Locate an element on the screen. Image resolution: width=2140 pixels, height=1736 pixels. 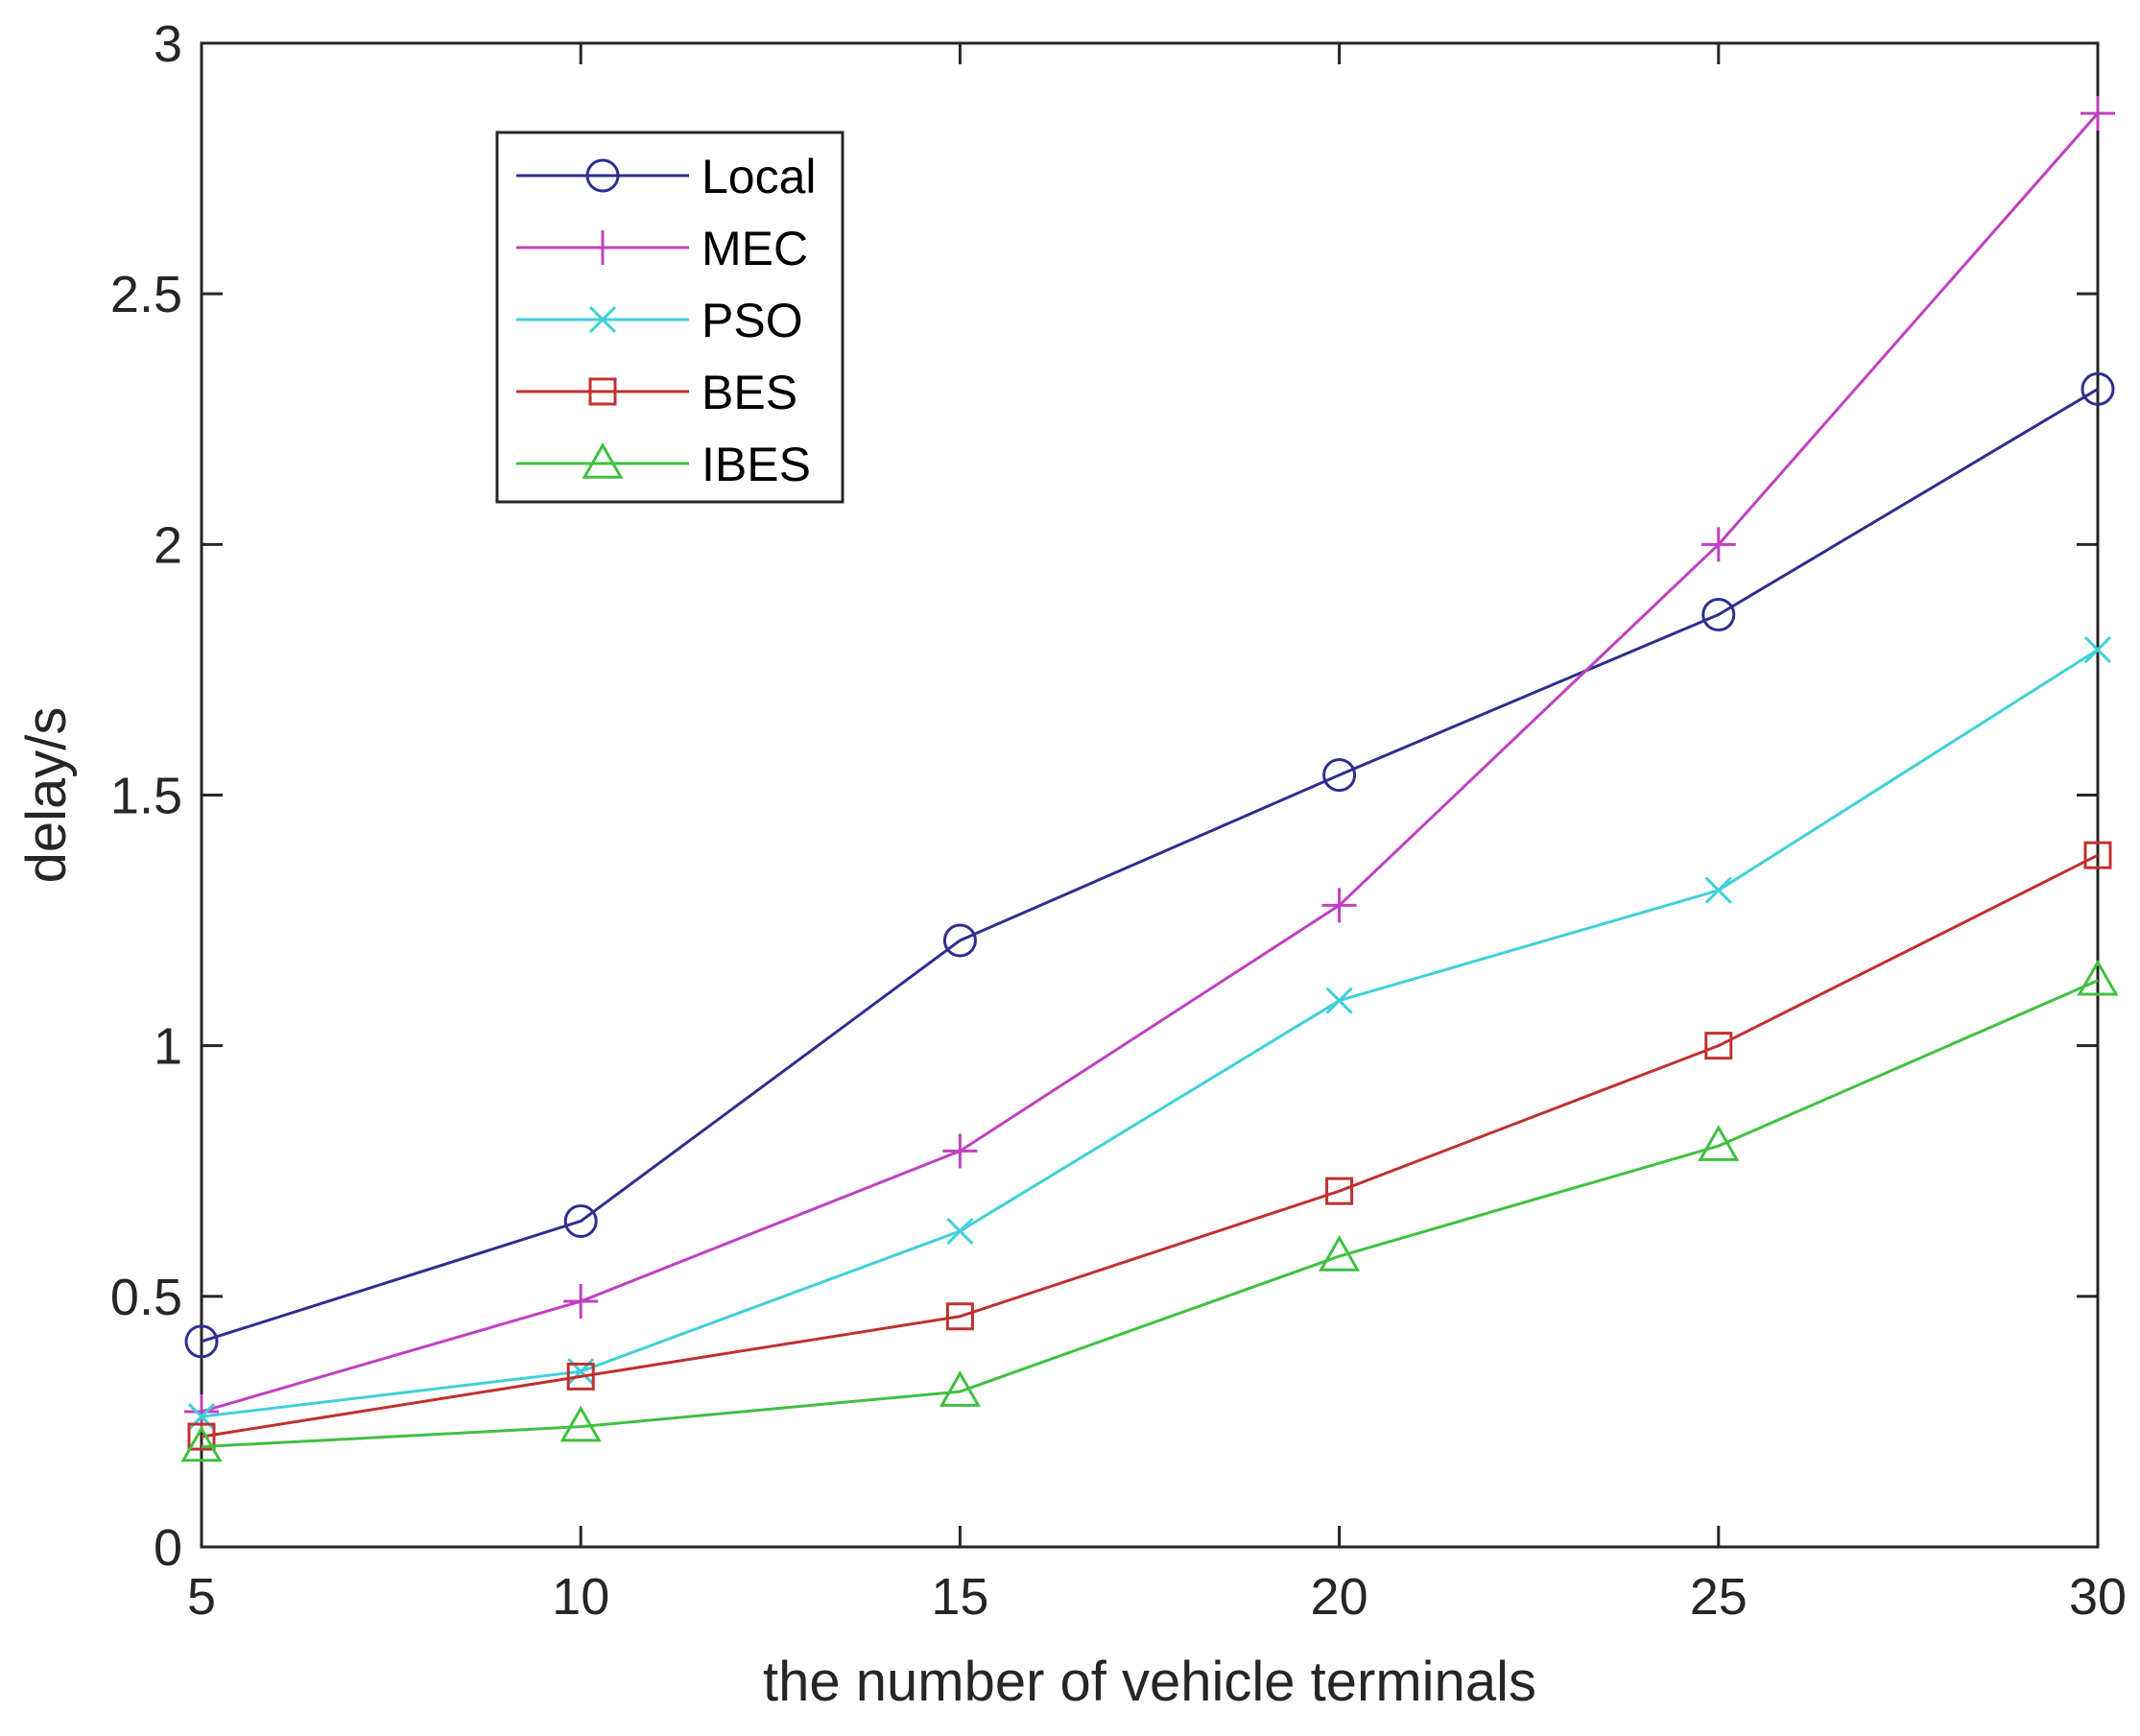
x-tick-label: 5 is located at coordinates (202, 1597).